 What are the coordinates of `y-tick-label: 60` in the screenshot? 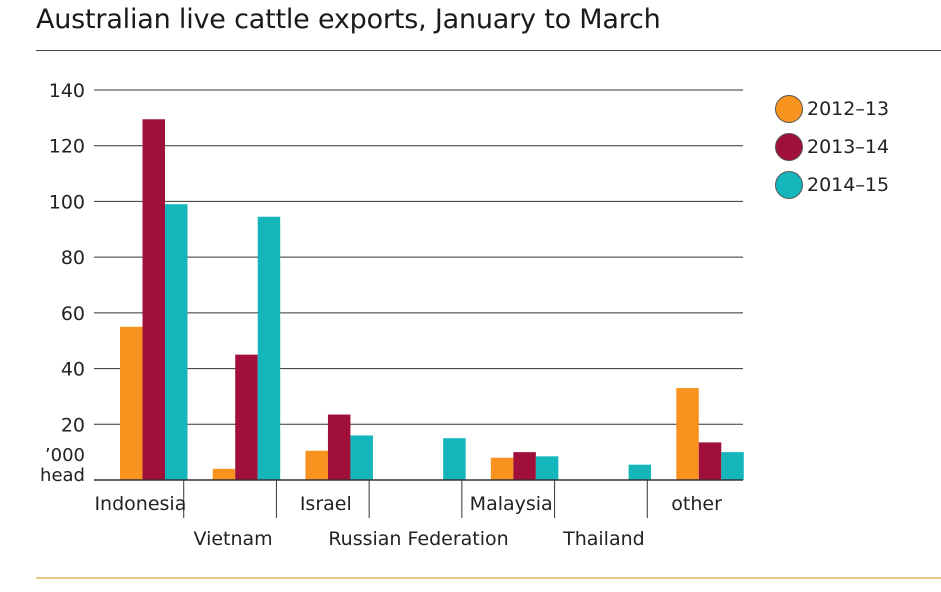 It's located at (73, 314).